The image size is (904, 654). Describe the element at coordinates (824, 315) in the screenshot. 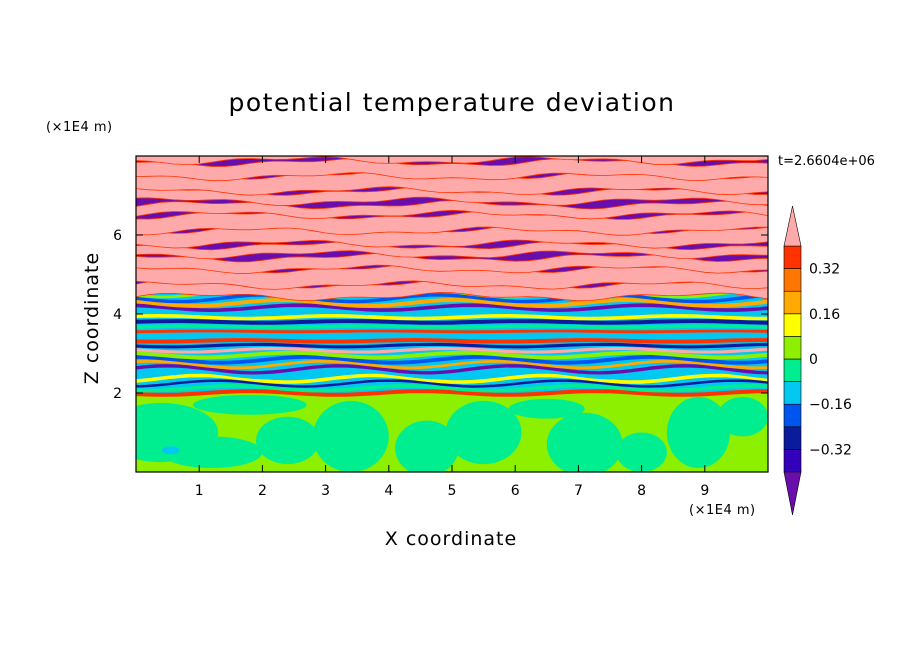

I see `colorbar-tick-label: 0.16` at that location.